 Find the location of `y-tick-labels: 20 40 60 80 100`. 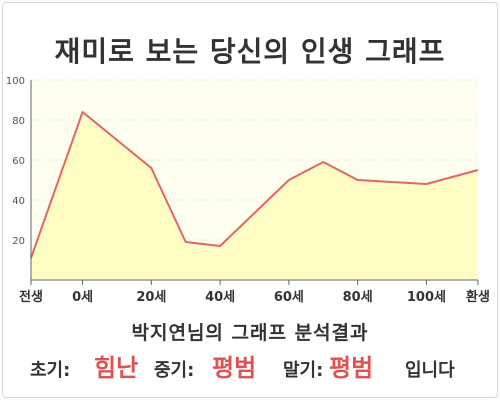

y-tick-labels: 20 40 60 80 100 is located at coordinates (15, 161).